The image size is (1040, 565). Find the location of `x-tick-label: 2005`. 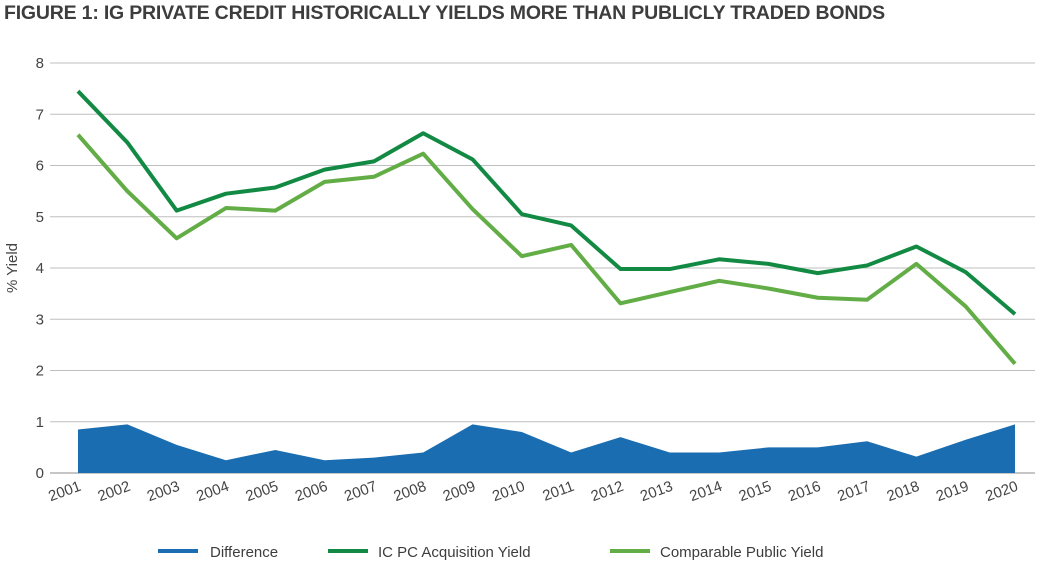

x-tick-label: 2005 is located at coordinates (261, 491).